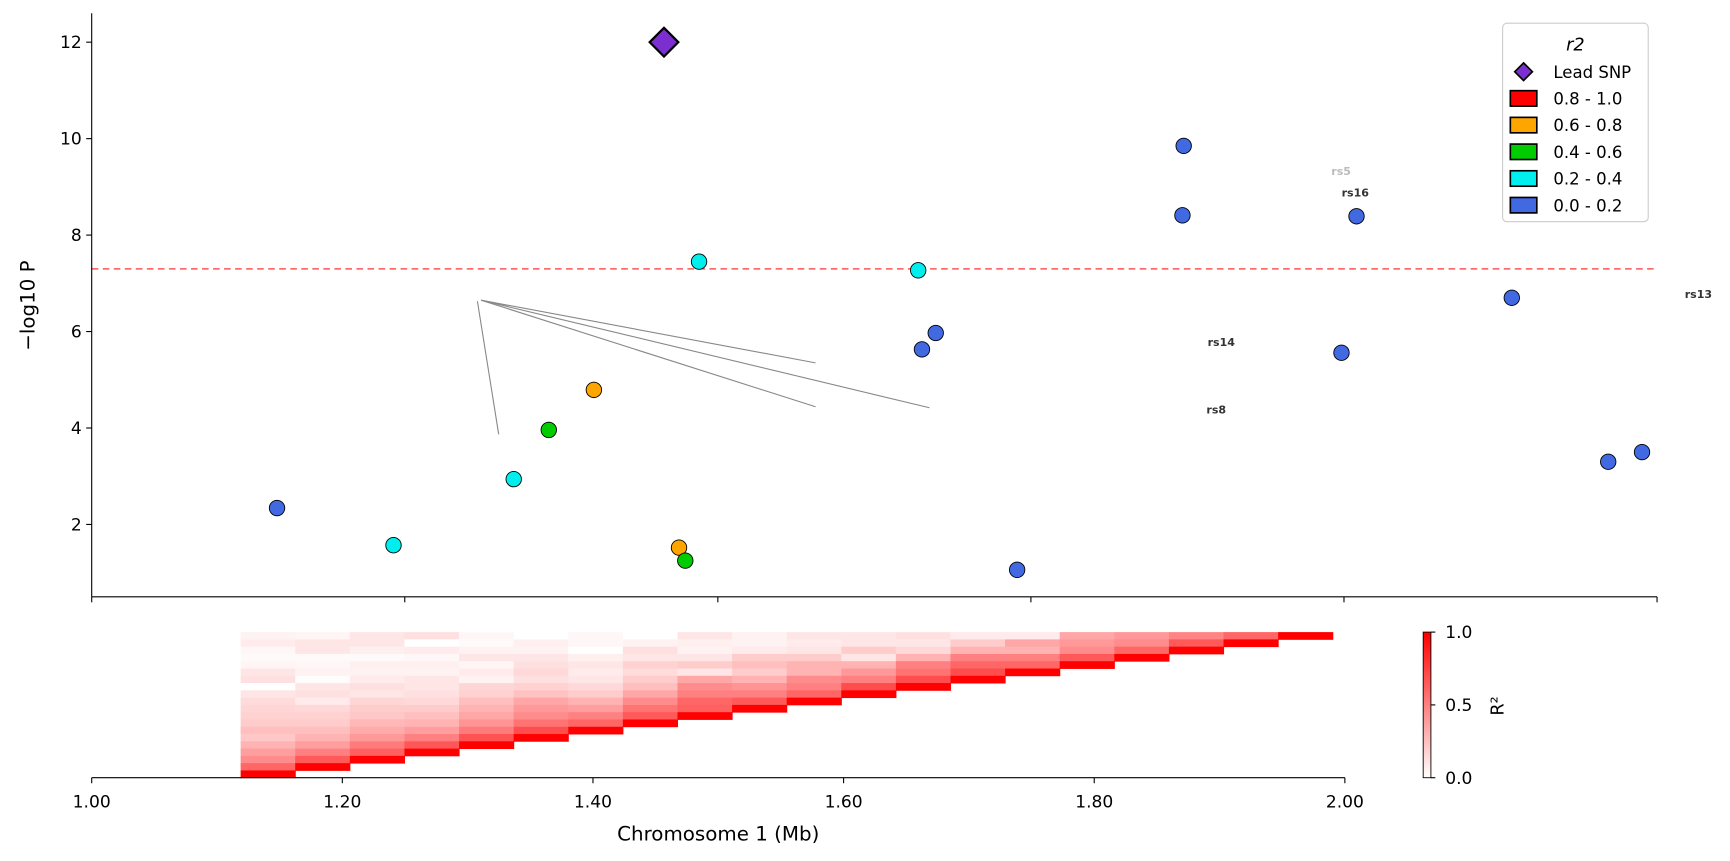  I want to click on colorbar-label: R², so click(1499, 705).